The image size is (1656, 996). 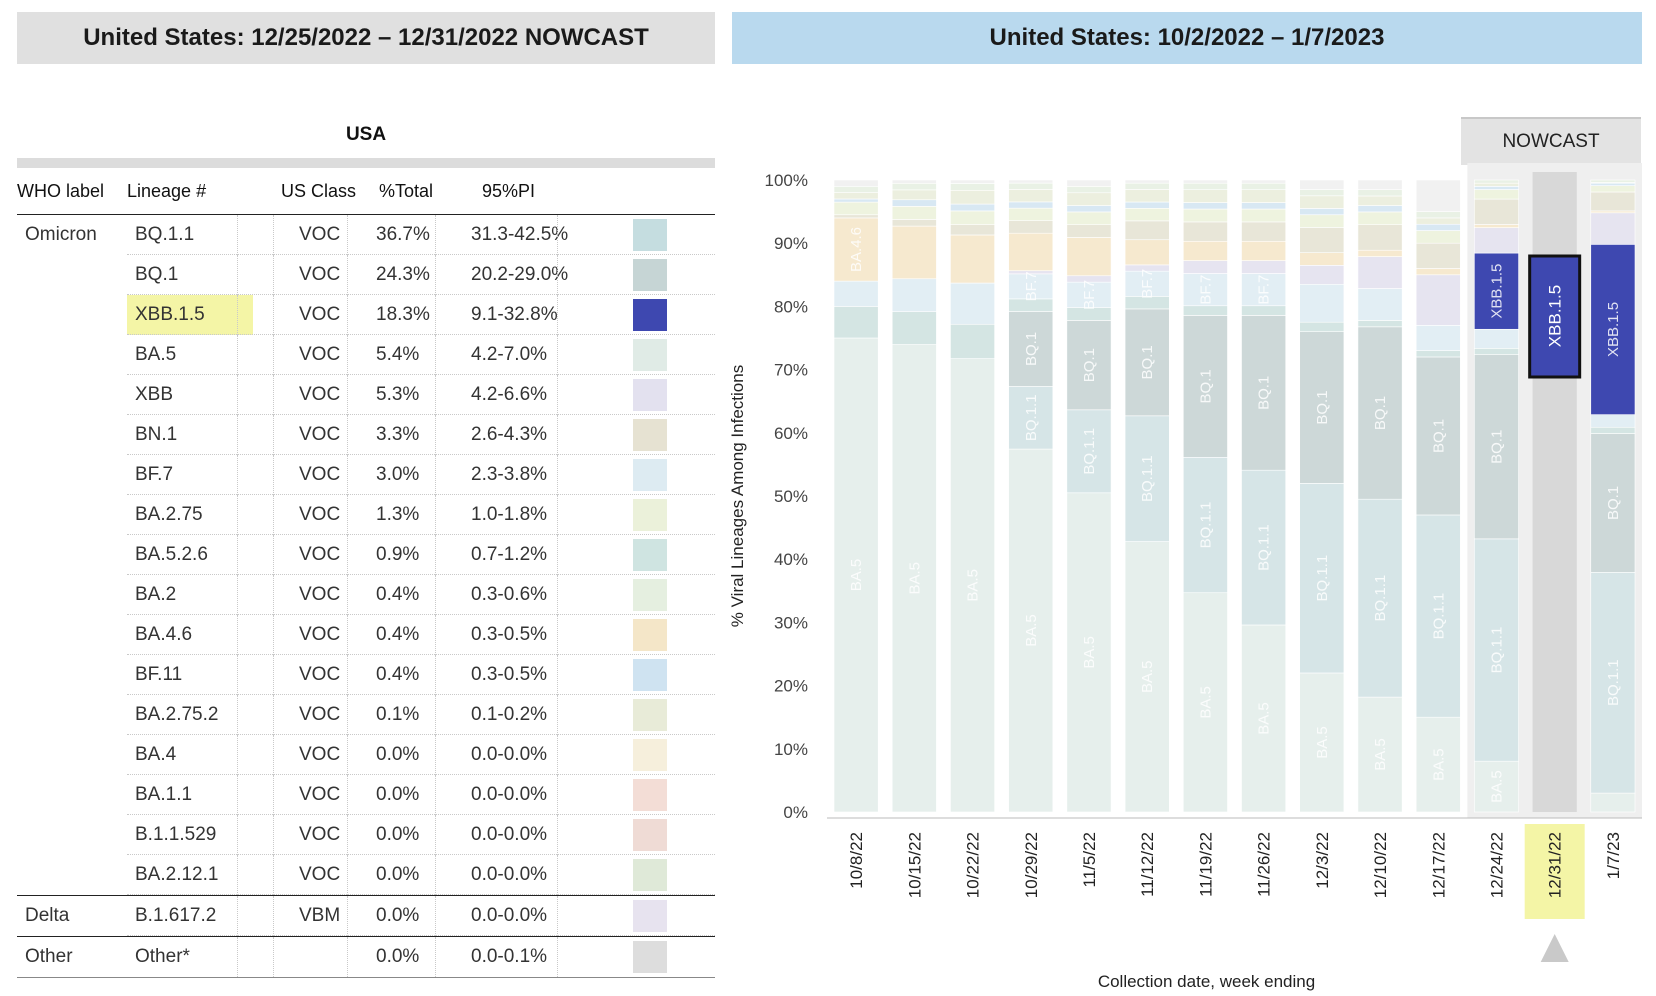 I want to click on header-lineage: Lineage #, so click(x=167, y=191).